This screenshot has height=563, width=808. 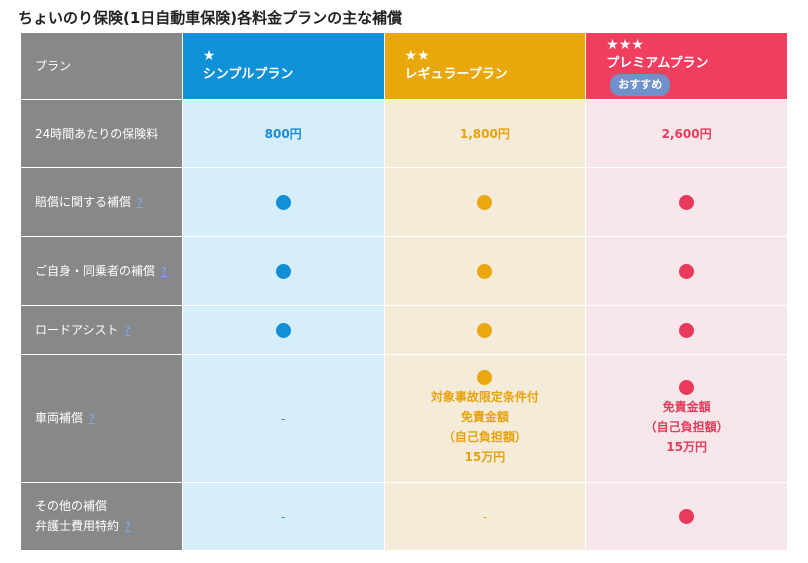 I want to click on plan-name-regular: レギュラープラン, so click(x=456, y=74).